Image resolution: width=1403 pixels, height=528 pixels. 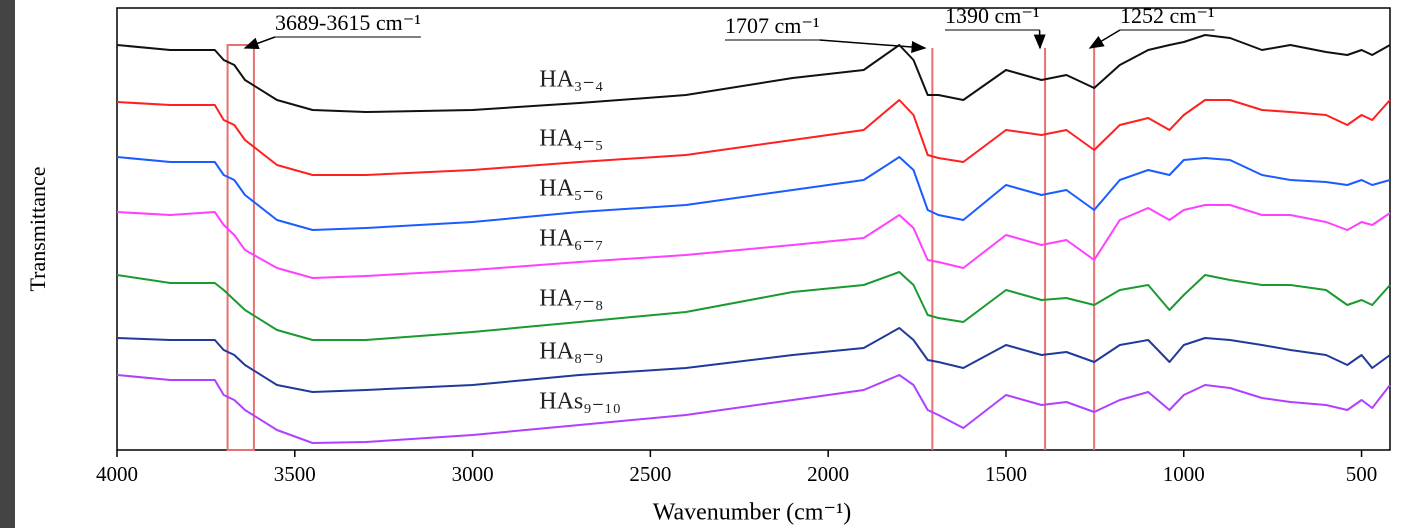 I want to click on annotation-label: 3689-3615 cm⁻¹, so click(x=348, y=22).